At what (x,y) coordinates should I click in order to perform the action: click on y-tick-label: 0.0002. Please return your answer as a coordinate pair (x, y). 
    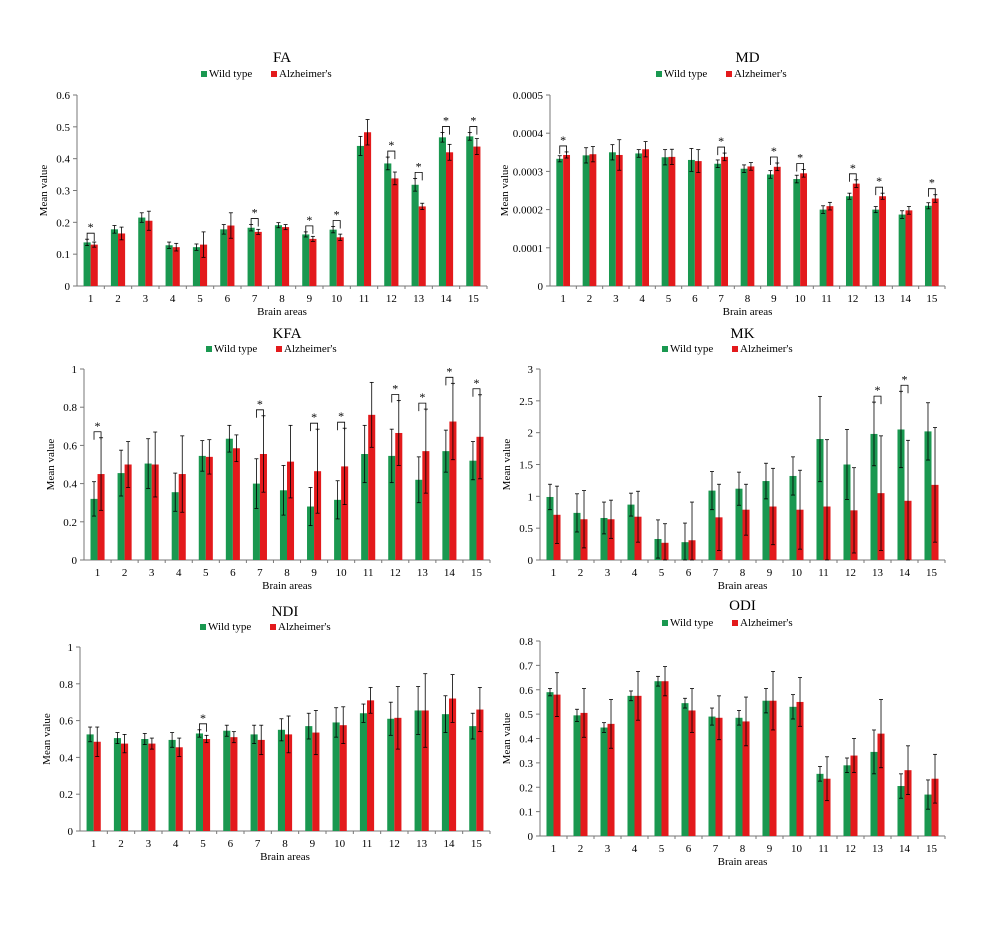
    Looking at the image, I should click on (528, 211).